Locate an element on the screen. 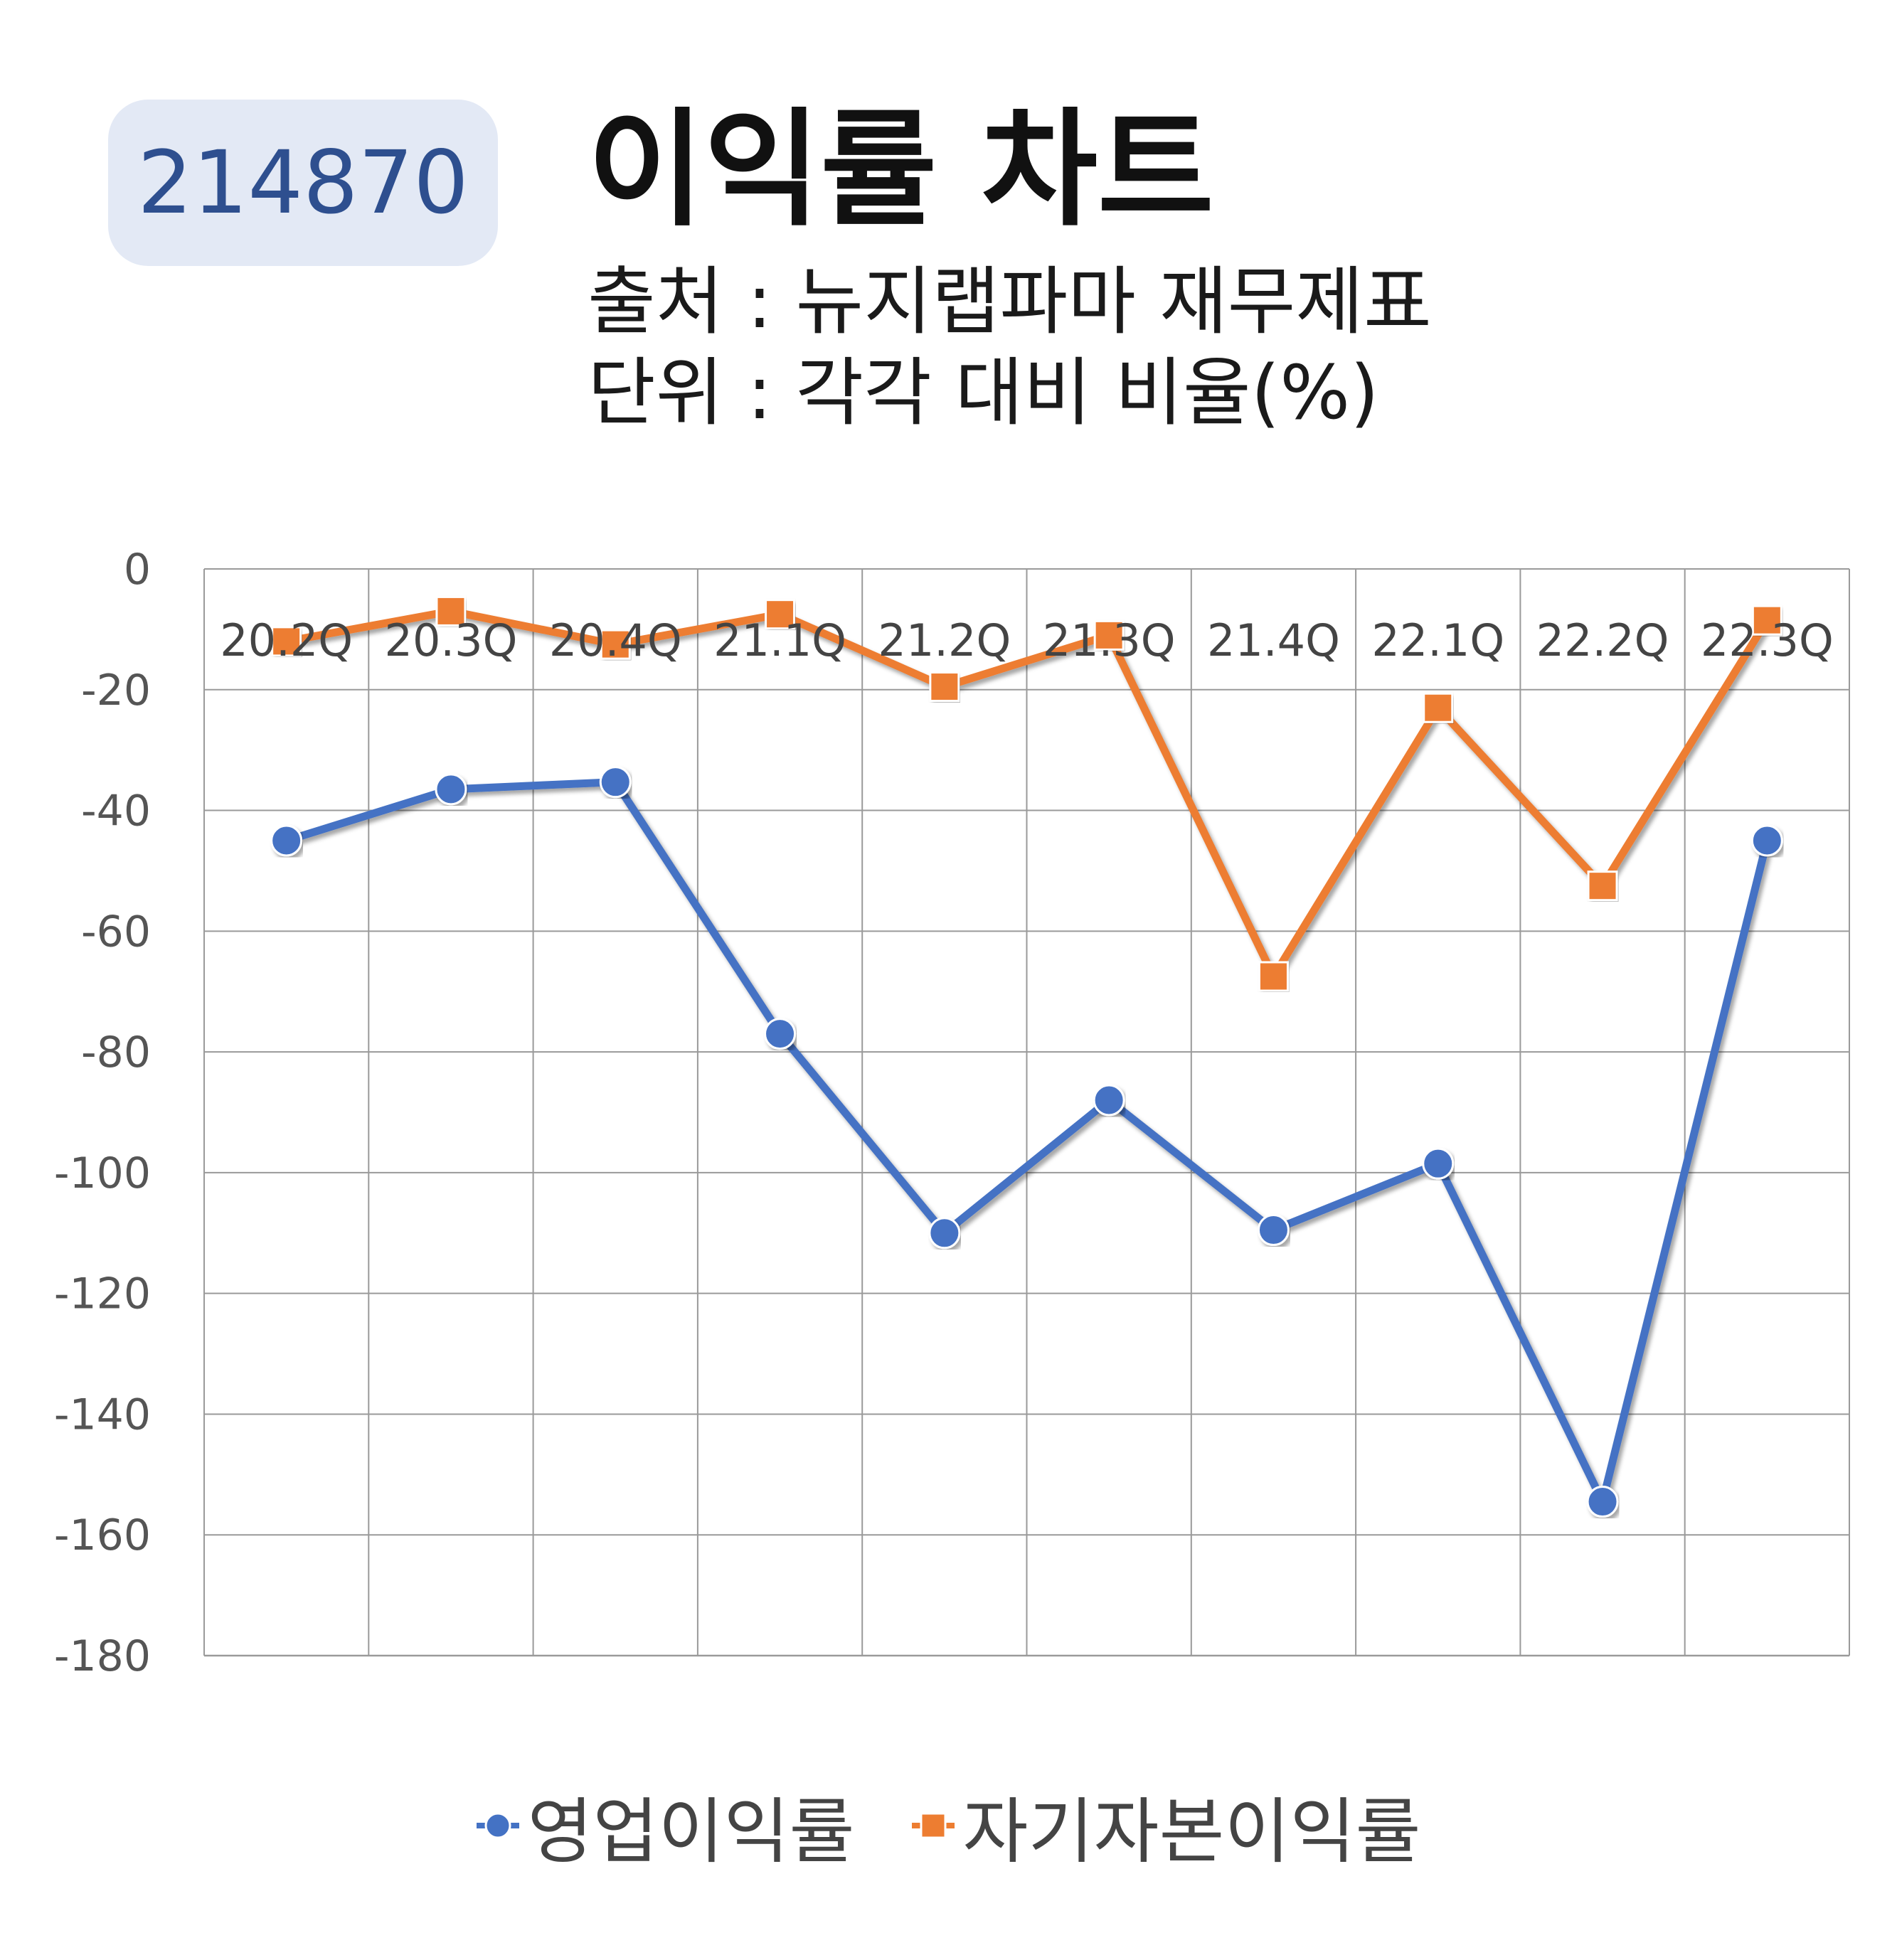 The image size is (1897, 1960). category-label: 20.4Q is located at coordinates (615, 640).